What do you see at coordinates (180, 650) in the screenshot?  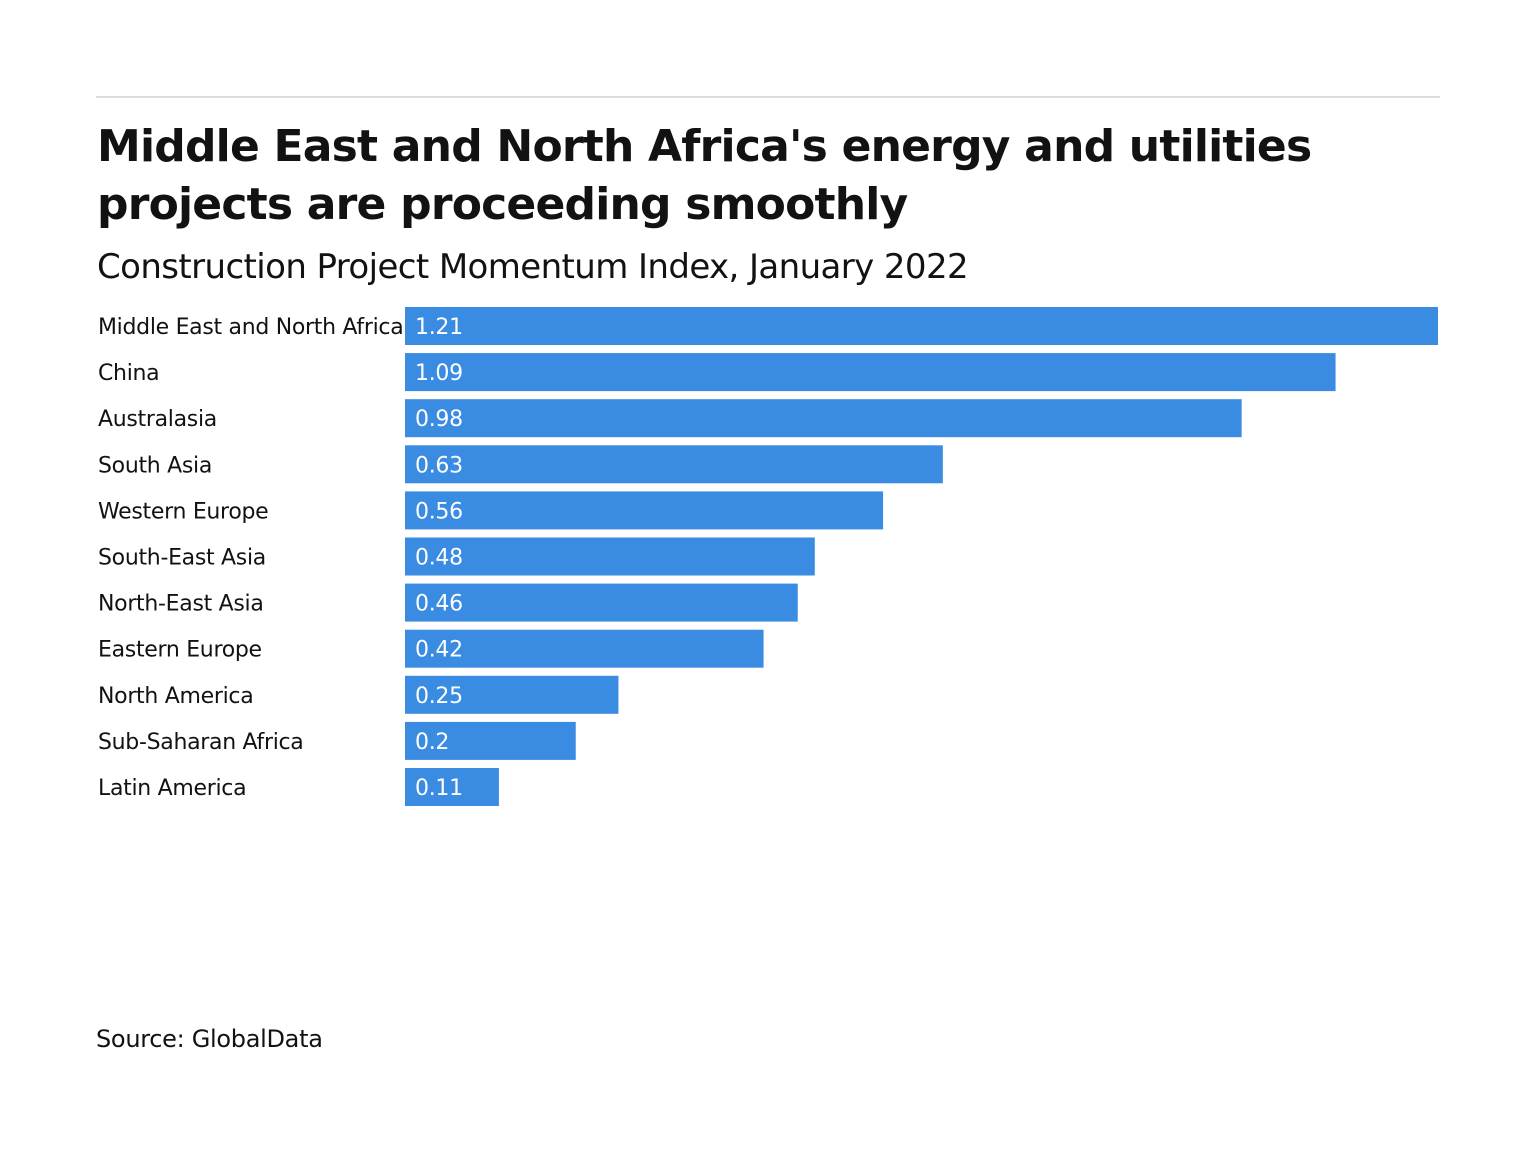 I see `category-label: Eastern Europe` at bounding box center [180, 650].